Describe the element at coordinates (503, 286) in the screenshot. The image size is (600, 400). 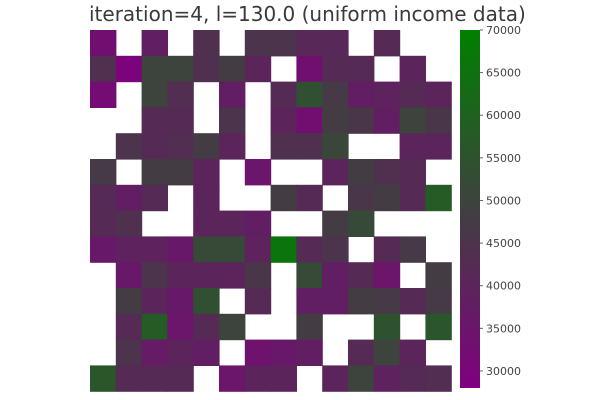
I see `colorbar-tick-label: 40000` at that location.